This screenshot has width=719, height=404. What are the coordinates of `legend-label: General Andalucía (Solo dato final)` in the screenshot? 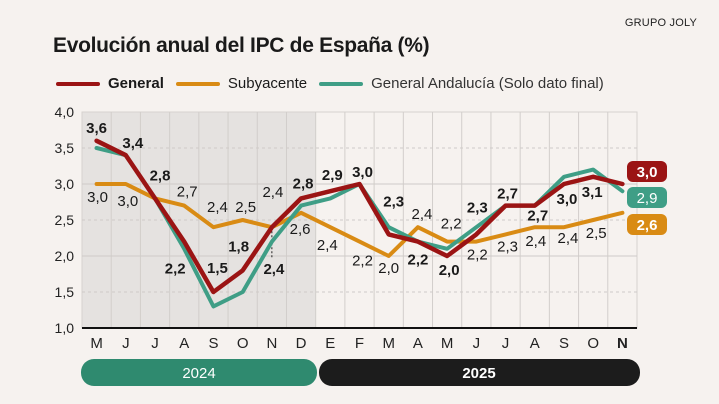 It's located at (487, 83).